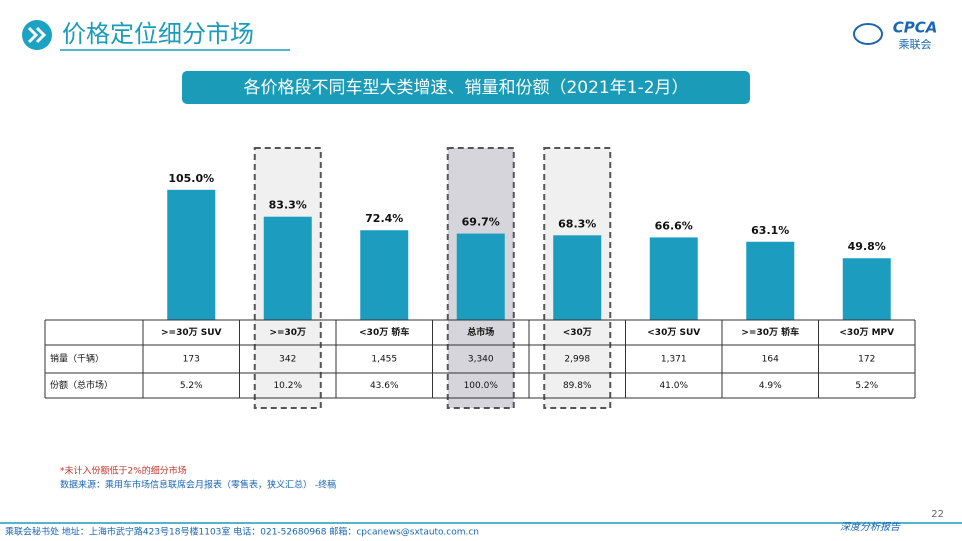 The width and height of the screenshot is (962, 541). What do you see at coordinates (866, 332) in the screenshot?
I see `column-header: <30万 MPV` at bounding box center [866, 332].